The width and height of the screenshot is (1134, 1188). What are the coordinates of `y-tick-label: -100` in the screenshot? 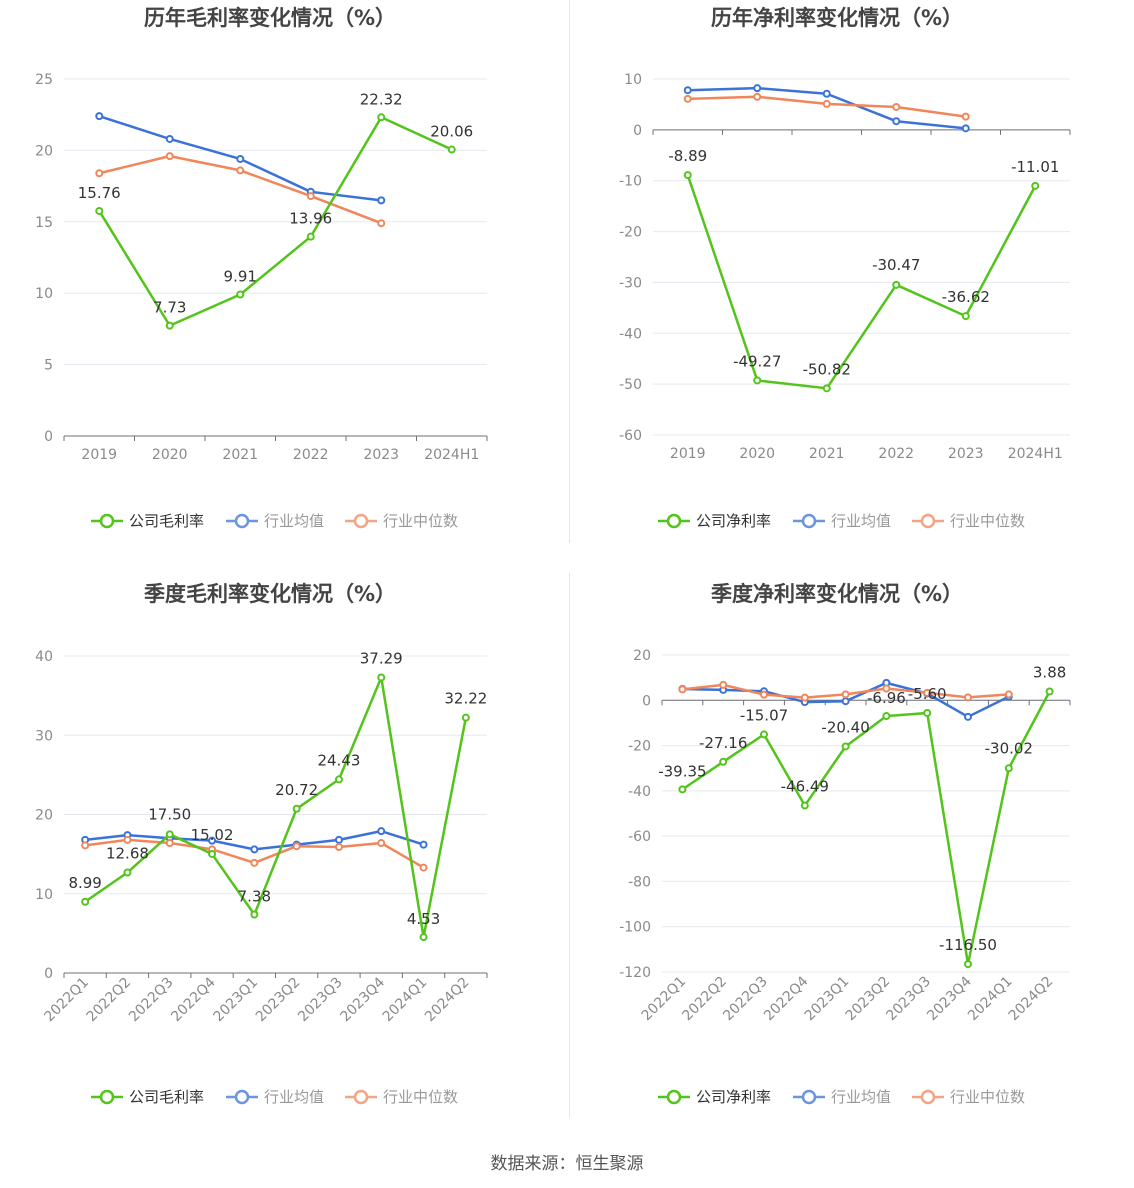 It's located at (635, 928).